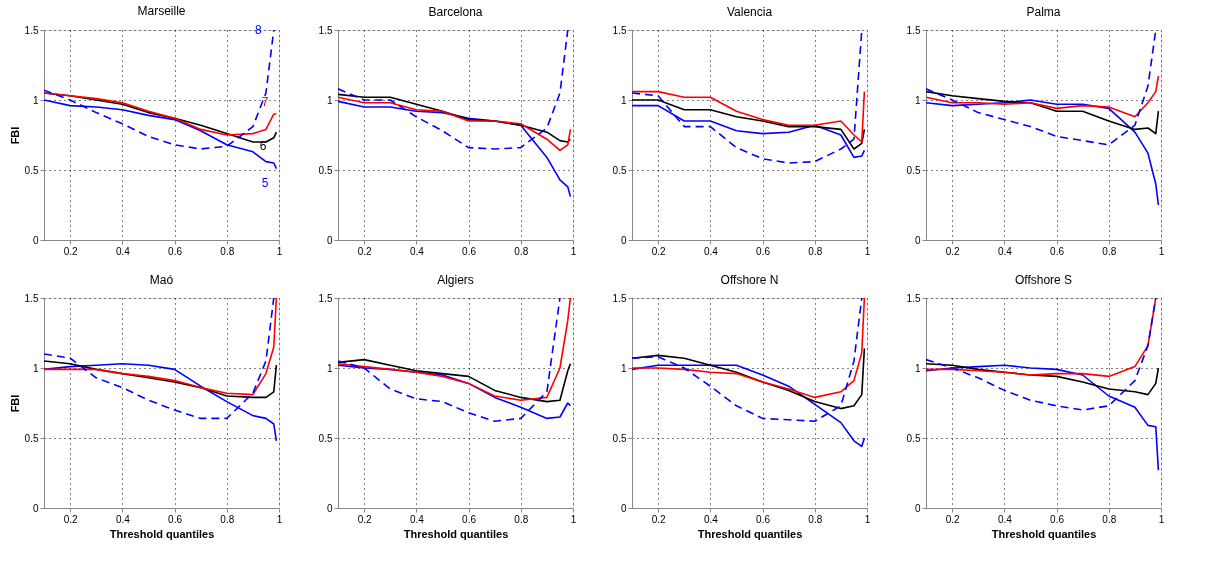 This screenshot has width=1216, height=577. What do you see at coordinates (455, 280) in the screenshot?
I see `chart-title: Algiers` at bounding box center [455, 280].